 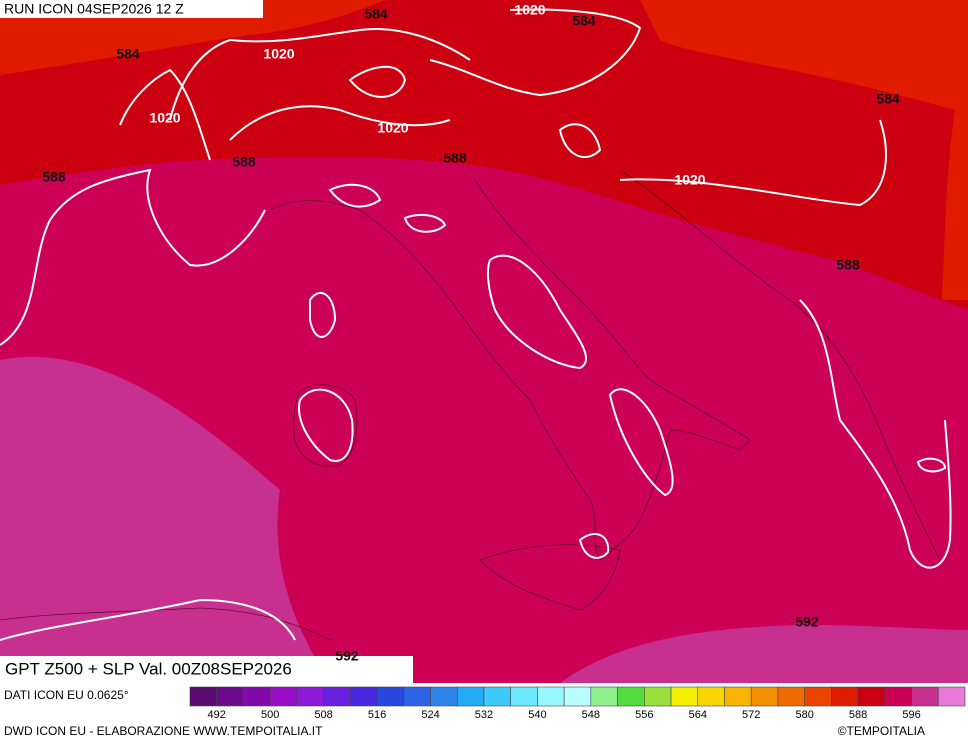 I want to click on source: DATI ICON EU 0.0625°, so click(x=66, y=695).